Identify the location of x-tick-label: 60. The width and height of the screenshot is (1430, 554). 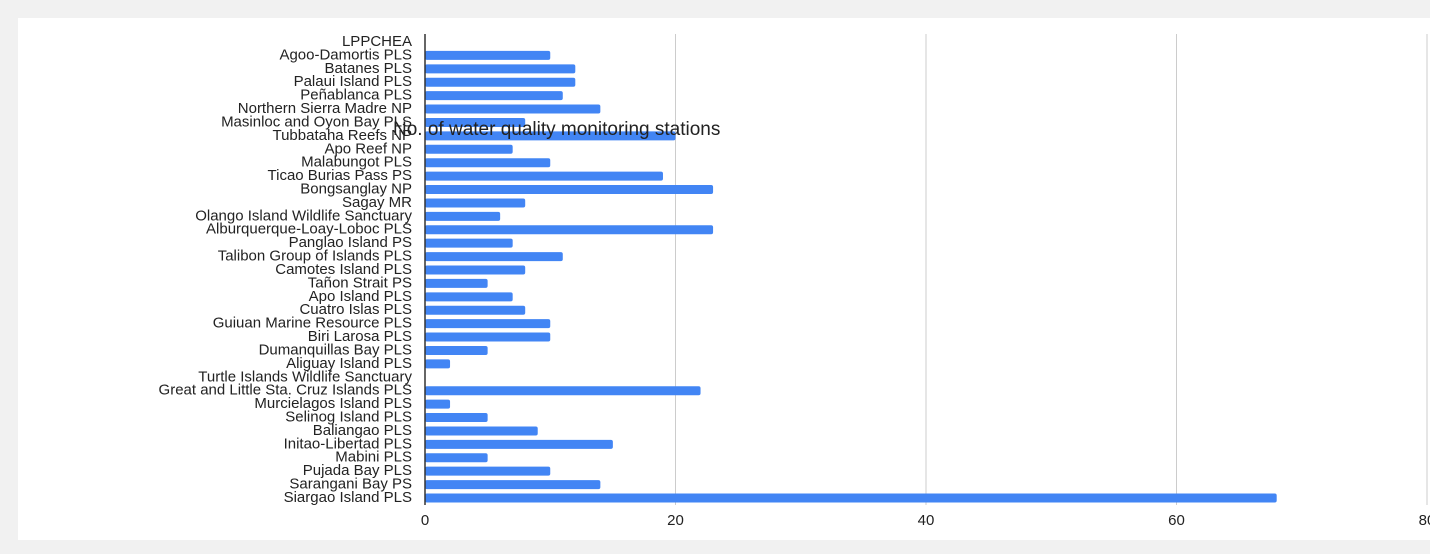
(1176, 520).